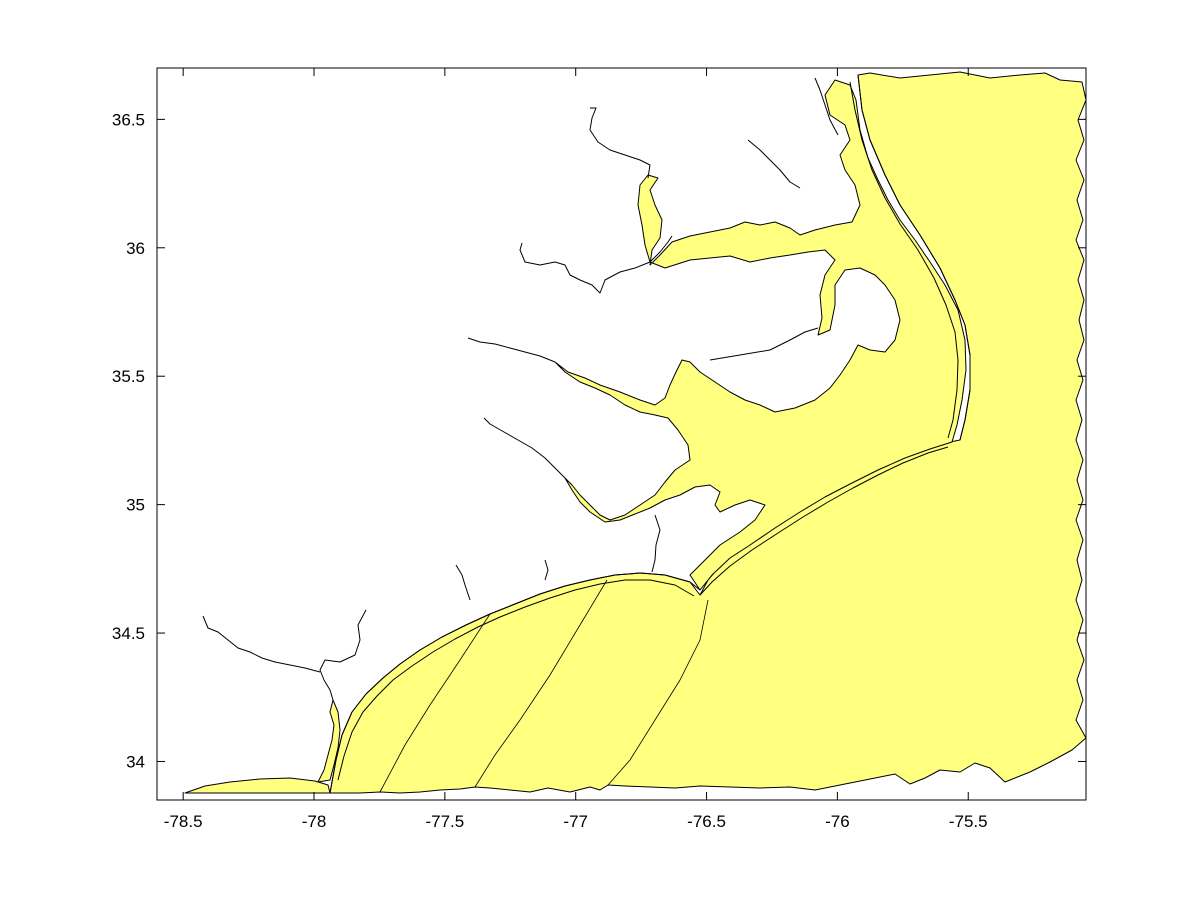 The height and width of the screenshot is (900, 1201). What do you see at coordinates (774, 164) in the screenshot?
I see `river-perquimans` at bounding box center [774, 164].